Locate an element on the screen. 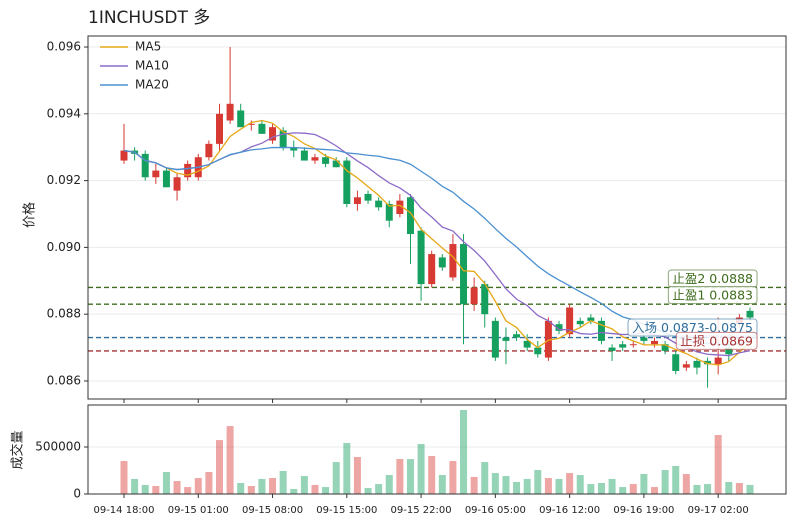  x-tick-label: 09-16 05:00 is located at coordinates (495, 510).